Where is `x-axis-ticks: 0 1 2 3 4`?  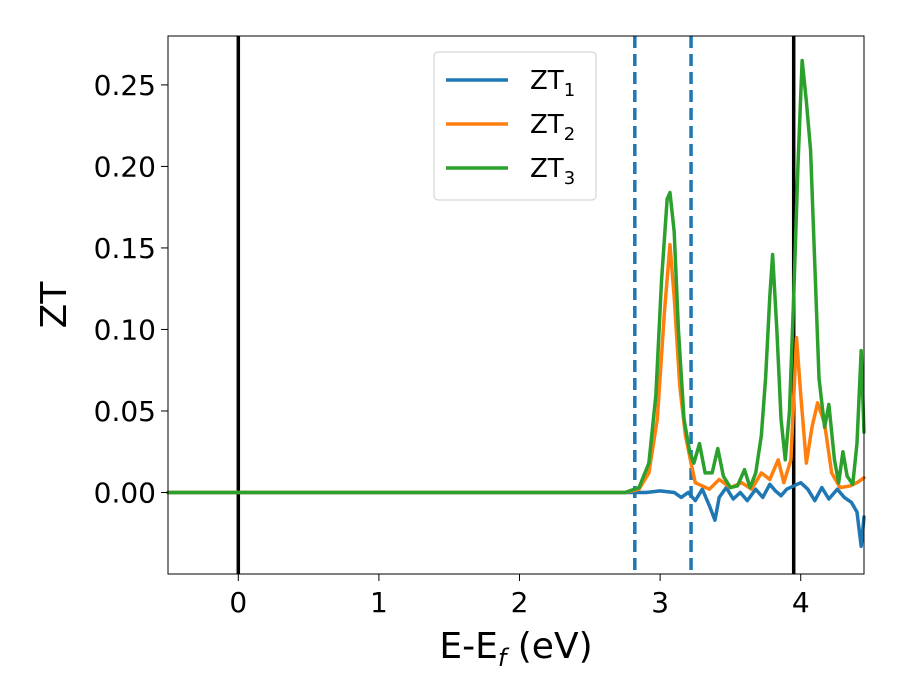
x-axis-ticks: 0 1 2 3 4 is located at coordinates (519, 596).